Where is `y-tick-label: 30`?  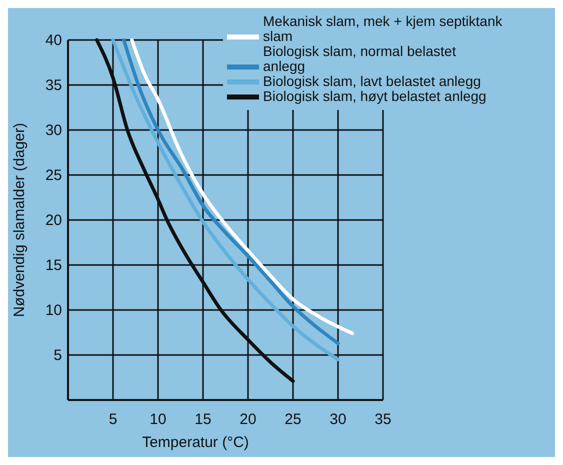
y-tick-label: 30 is located at coordinates (53, 130).